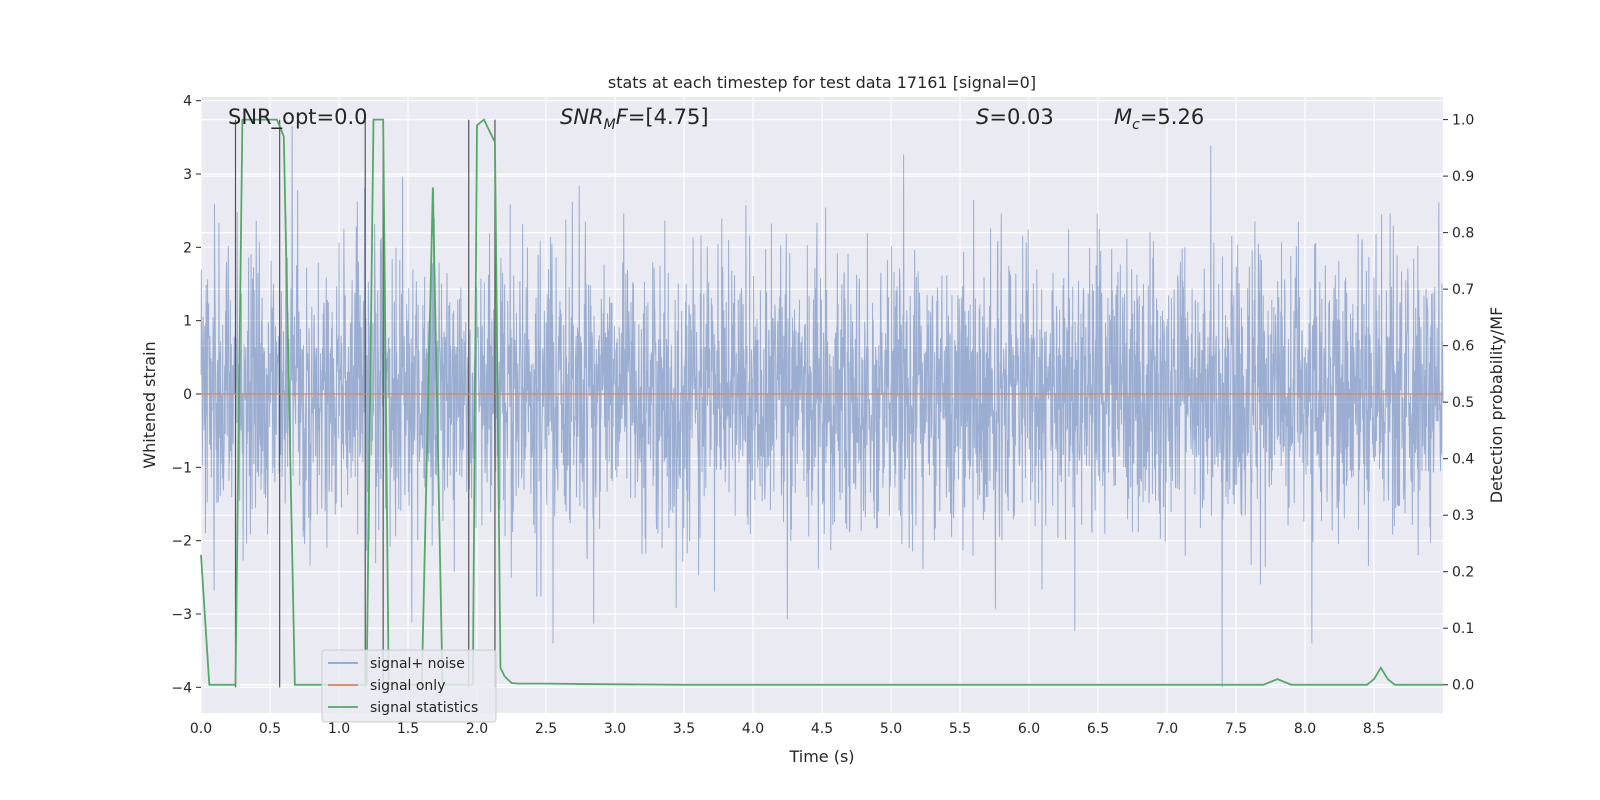 This screenshot has width=1600, height=800. Describe the element at coordinates (610, 125) in the screenshot. I see `snr-mf-subscript: M` at that location.